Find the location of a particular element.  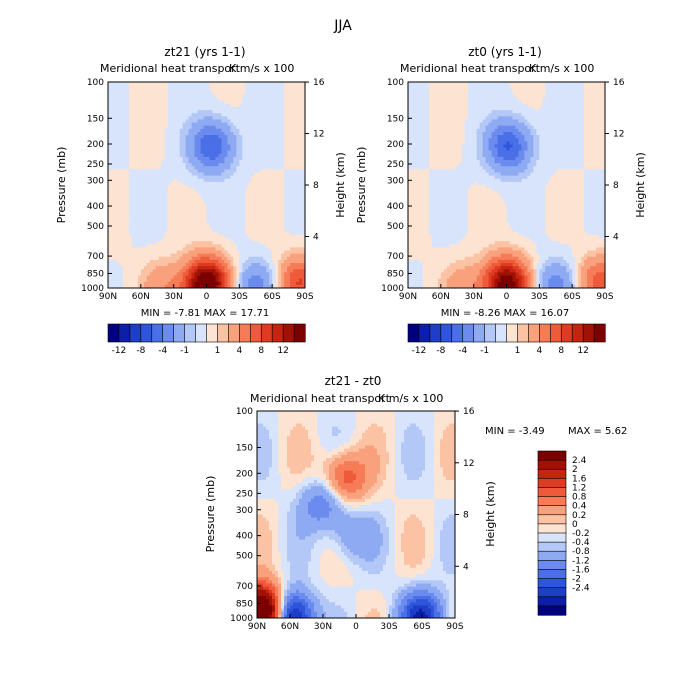

y2-axis-label: Height (km) is located at coordinates (640, 185).